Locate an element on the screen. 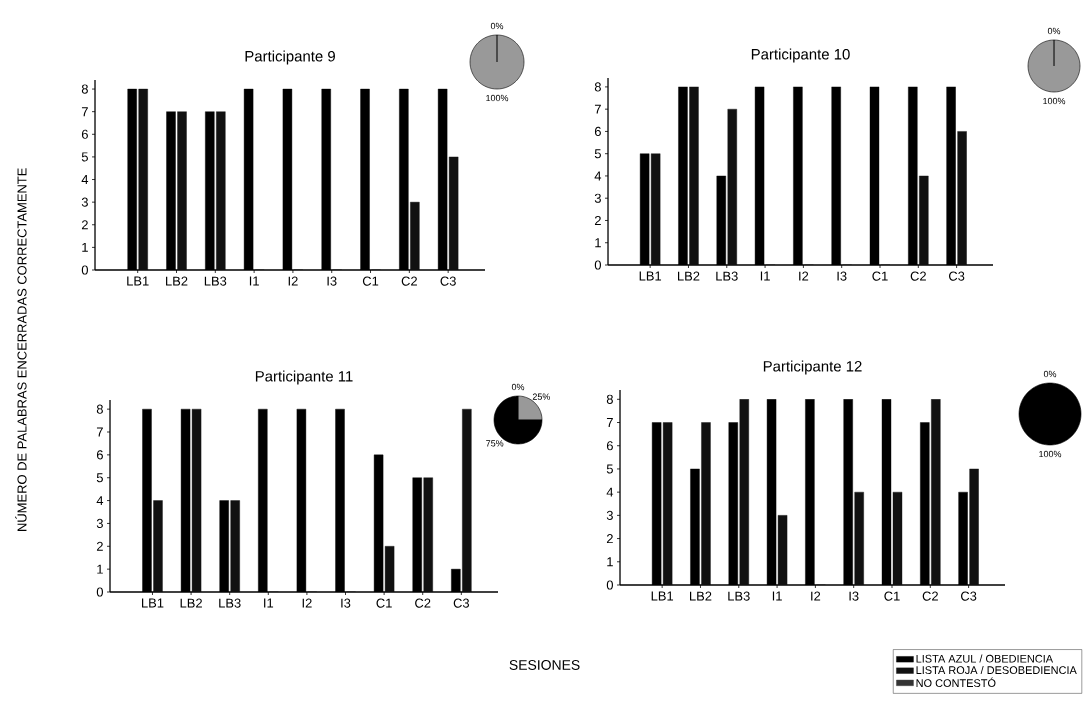 The width and height of the screenshot is (1086, 706). chart-title: Participante 9 is located at coordinates (290, 57).